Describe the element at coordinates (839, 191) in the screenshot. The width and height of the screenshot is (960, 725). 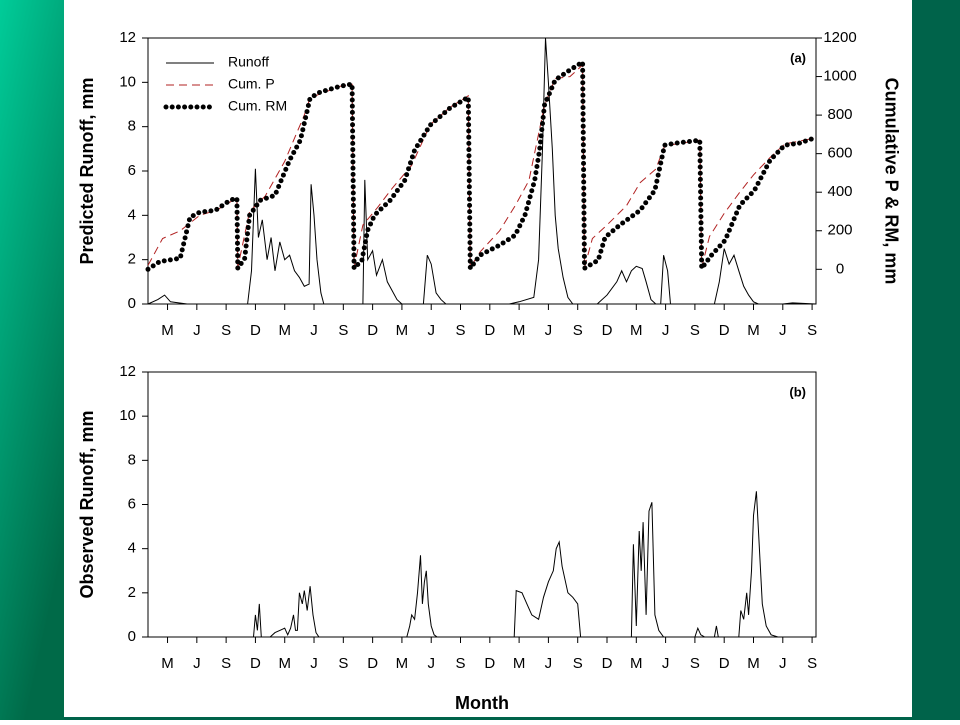
I see `y2-tick-label: 400` at that location.